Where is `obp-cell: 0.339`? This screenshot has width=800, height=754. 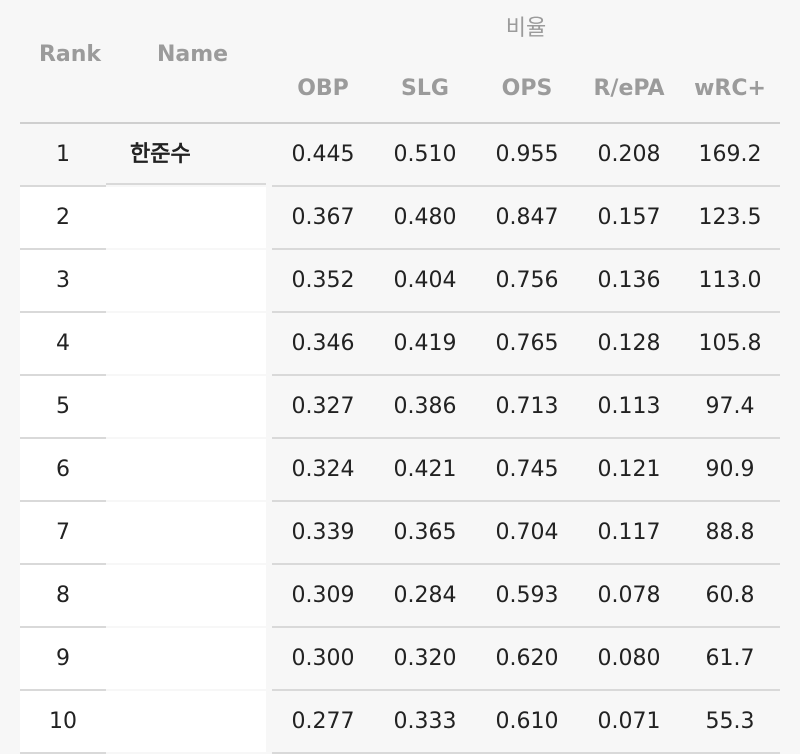 obp-cell: 0.339 is located at coordinates (323, 533).